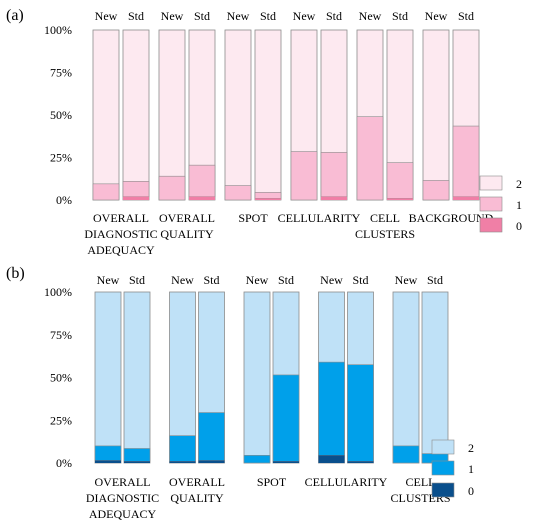 This screenshot has width=550, height=522. I want to click on legend-label-0: 0, so click(519, 226).